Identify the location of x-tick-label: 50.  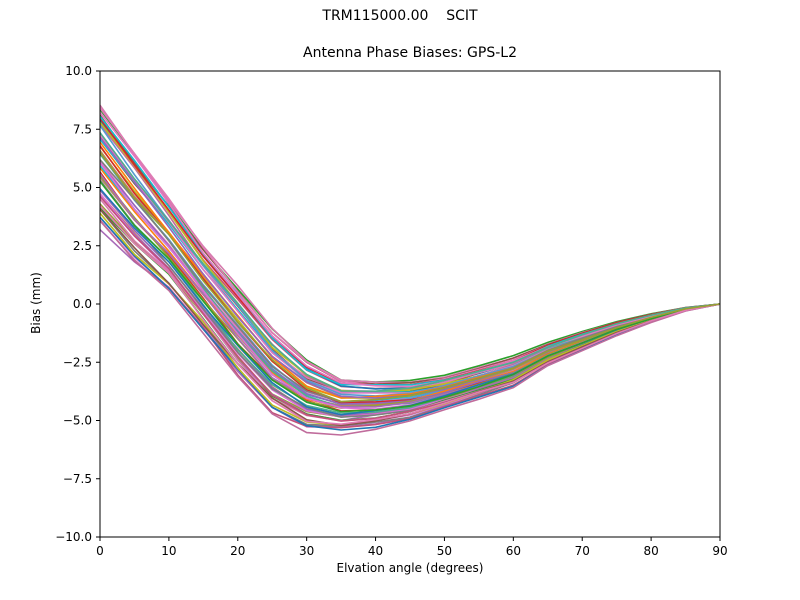
(444, 551).